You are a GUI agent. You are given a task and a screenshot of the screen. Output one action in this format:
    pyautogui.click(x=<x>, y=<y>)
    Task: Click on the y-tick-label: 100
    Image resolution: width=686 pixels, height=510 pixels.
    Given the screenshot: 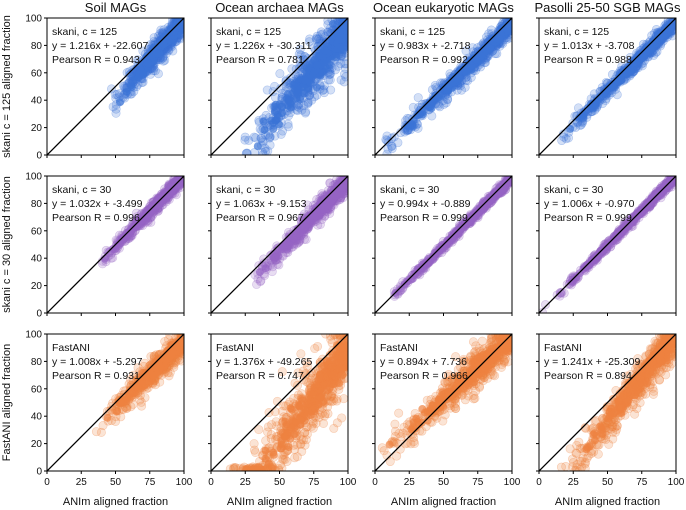 What is the action you would take?
    pyautogui.click(x=33, y=19)
    